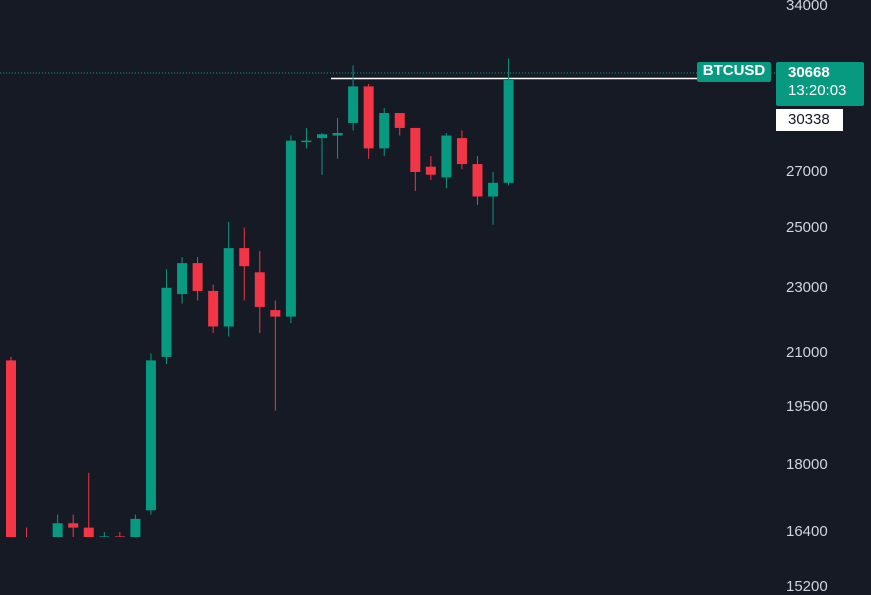 The image size is (871, 595). I want to click on y-tick-label: 25000, so click(807, 227).